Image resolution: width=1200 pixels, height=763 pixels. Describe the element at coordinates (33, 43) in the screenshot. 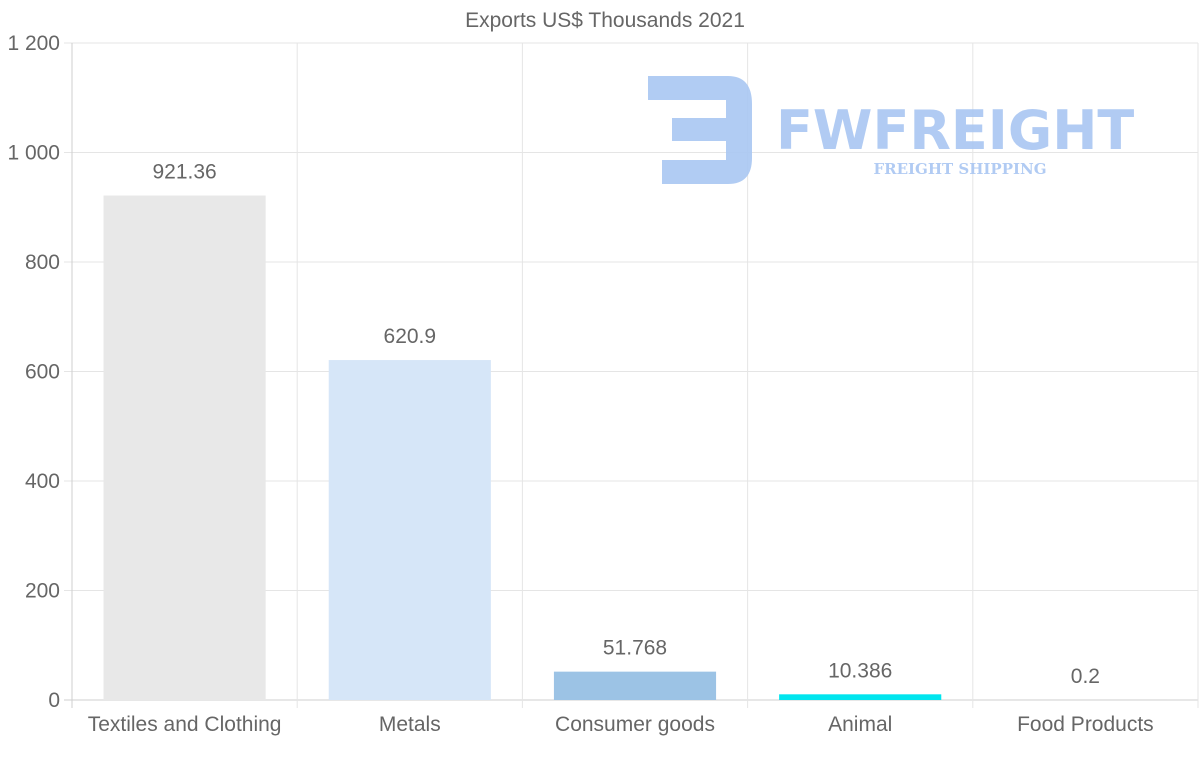

I see `y-tick-label: 1 200` at that location.